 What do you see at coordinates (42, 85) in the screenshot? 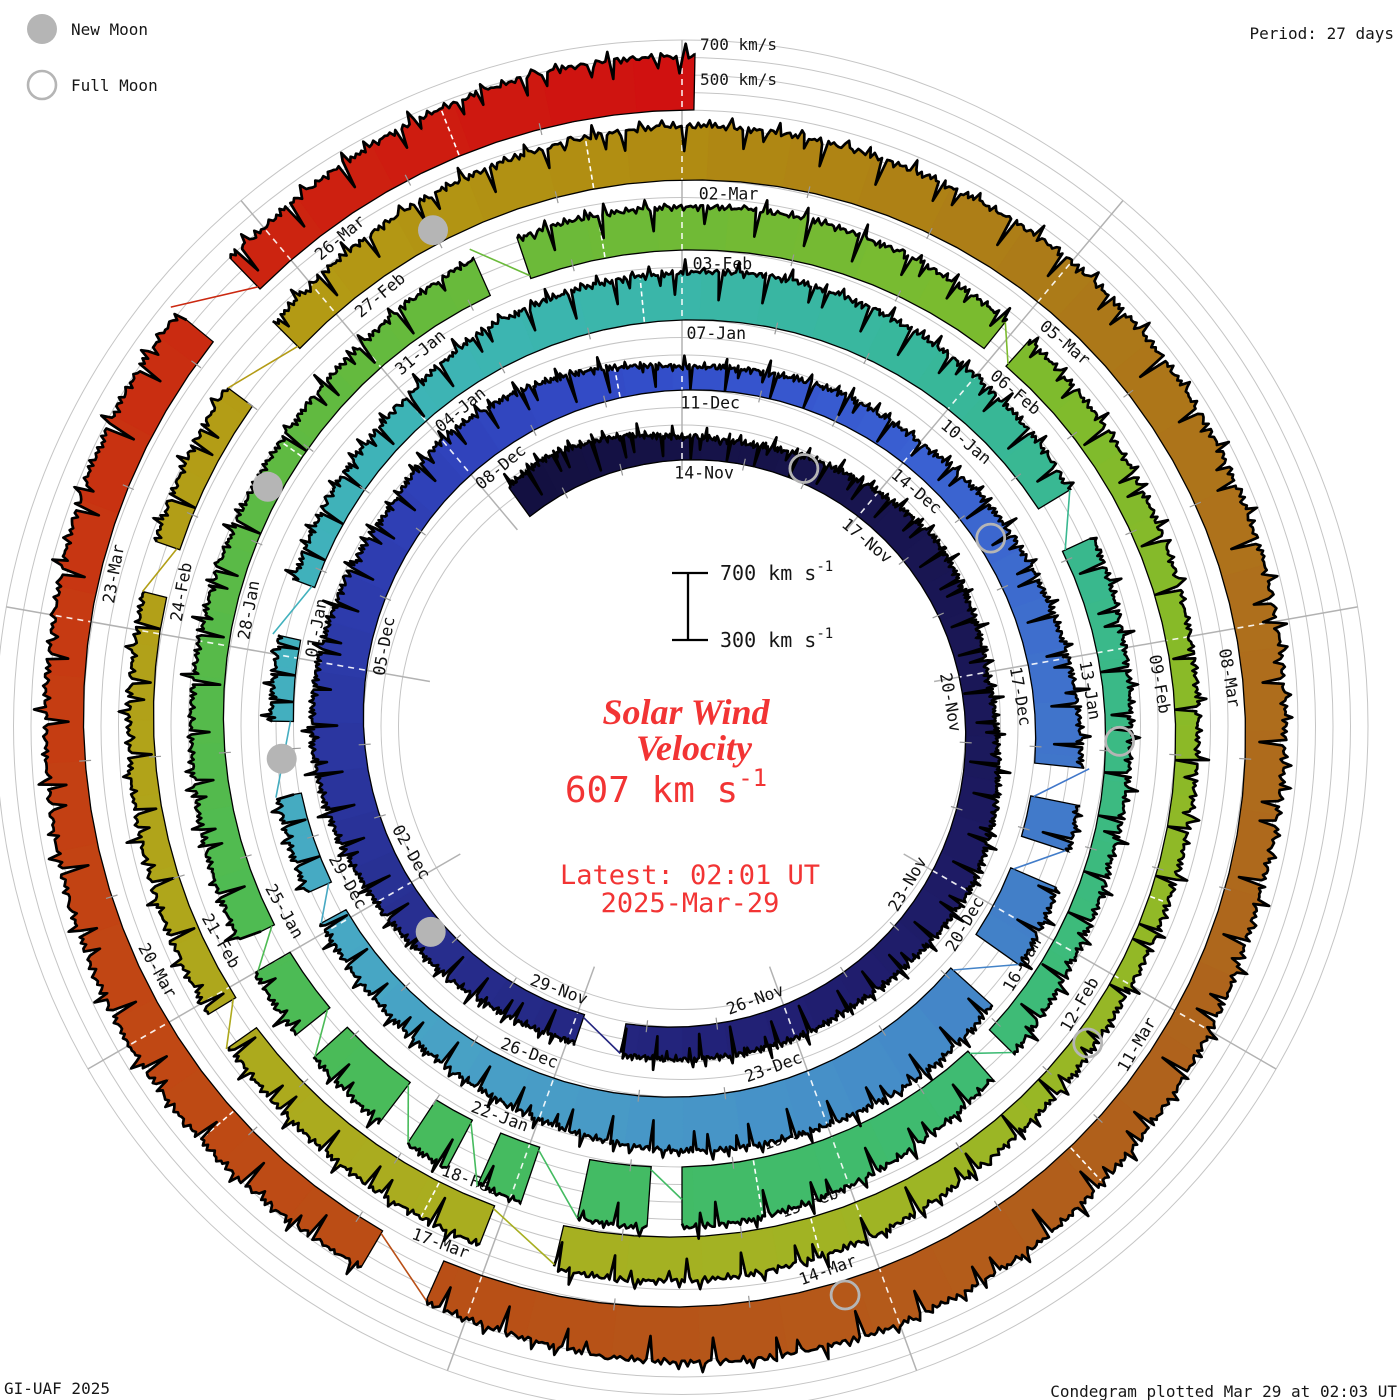
I see `full-moon-icon` at bounding box center [42, 85].